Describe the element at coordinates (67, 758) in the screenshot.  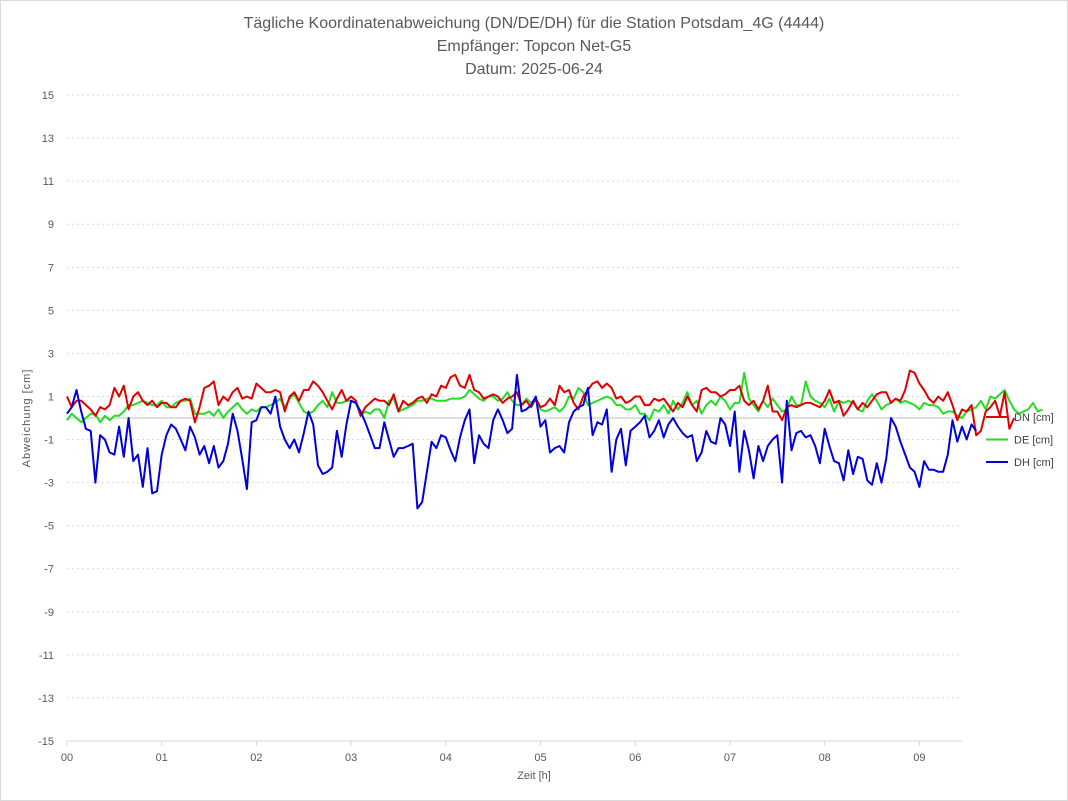
I see `x-tick-label: 00` at that location.